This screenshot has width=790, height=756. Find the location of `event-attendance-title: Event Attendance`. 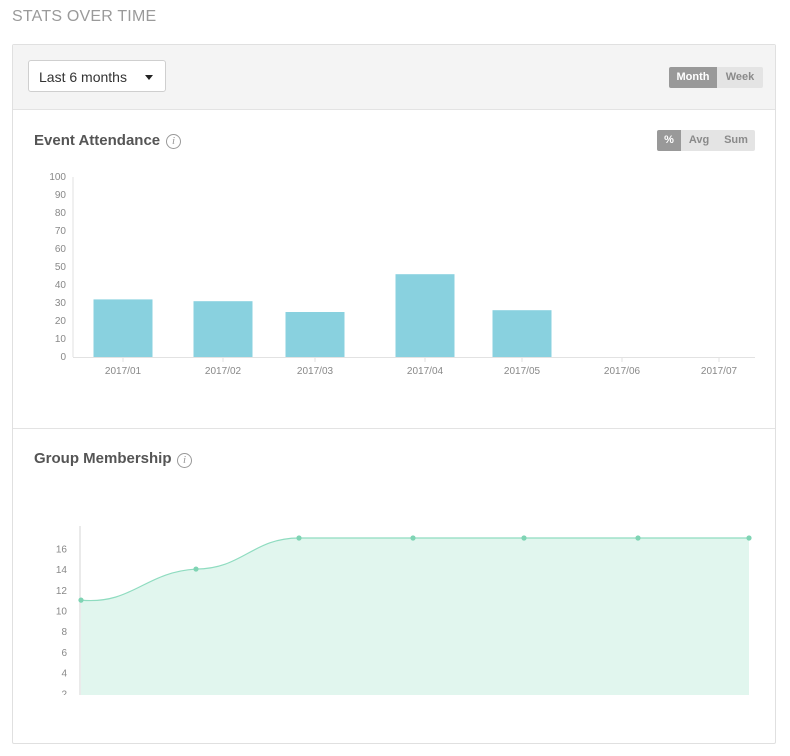

event-attendance-title: Event Attendance is located at coordinates (97, 140).